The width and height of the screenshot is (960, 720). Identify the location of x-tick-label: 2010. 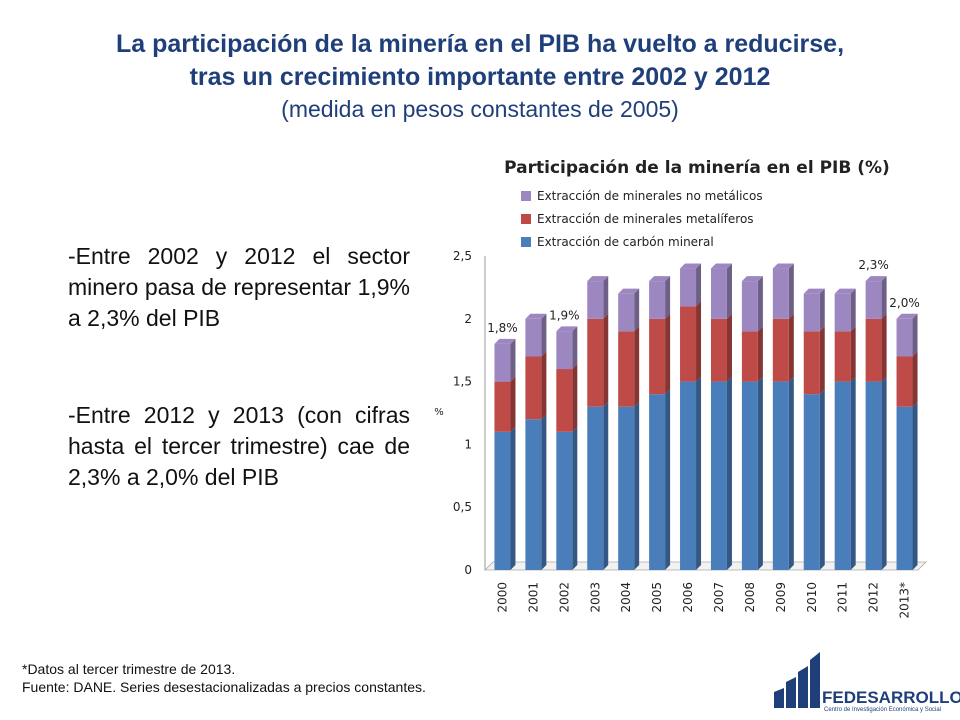
(812, 597).